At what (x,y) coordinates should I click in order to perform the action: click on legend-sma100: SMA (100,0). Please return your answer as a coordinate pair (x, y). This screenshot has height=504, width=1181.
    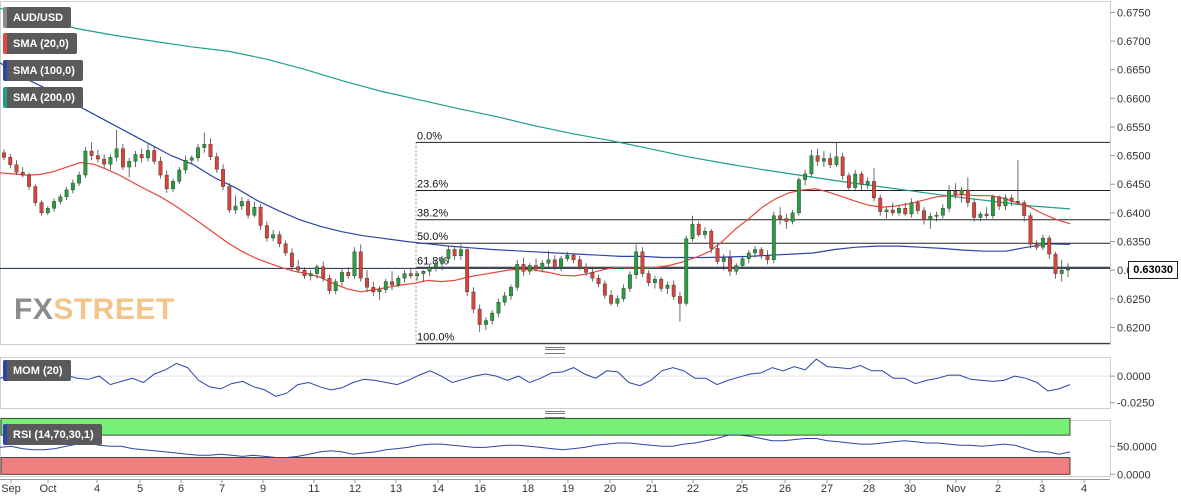
    Looking at the image, I should click on (43, 70).